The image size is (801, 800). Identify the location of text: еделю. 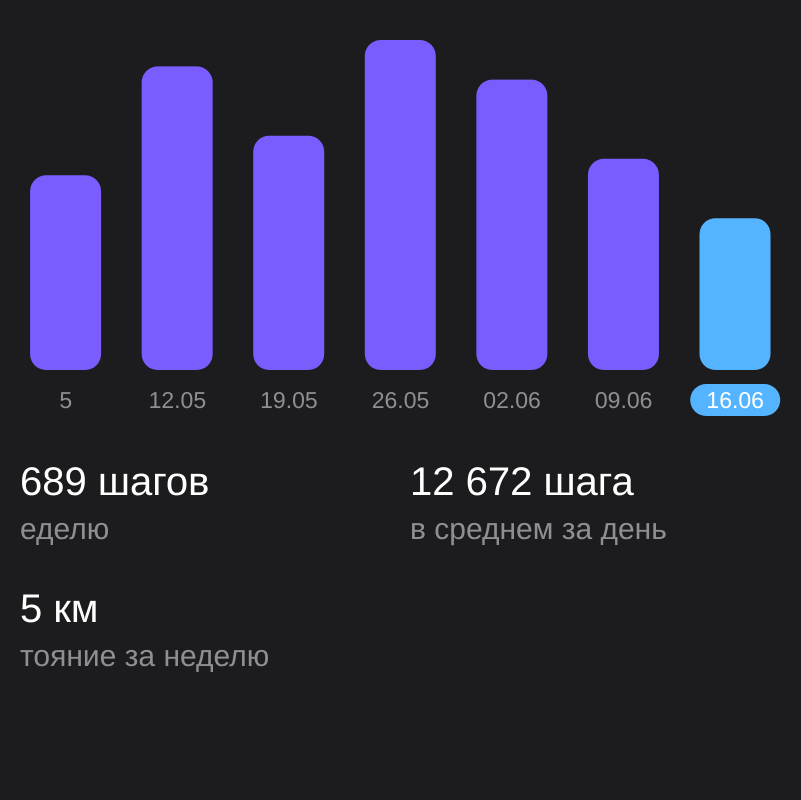
(65, 530).